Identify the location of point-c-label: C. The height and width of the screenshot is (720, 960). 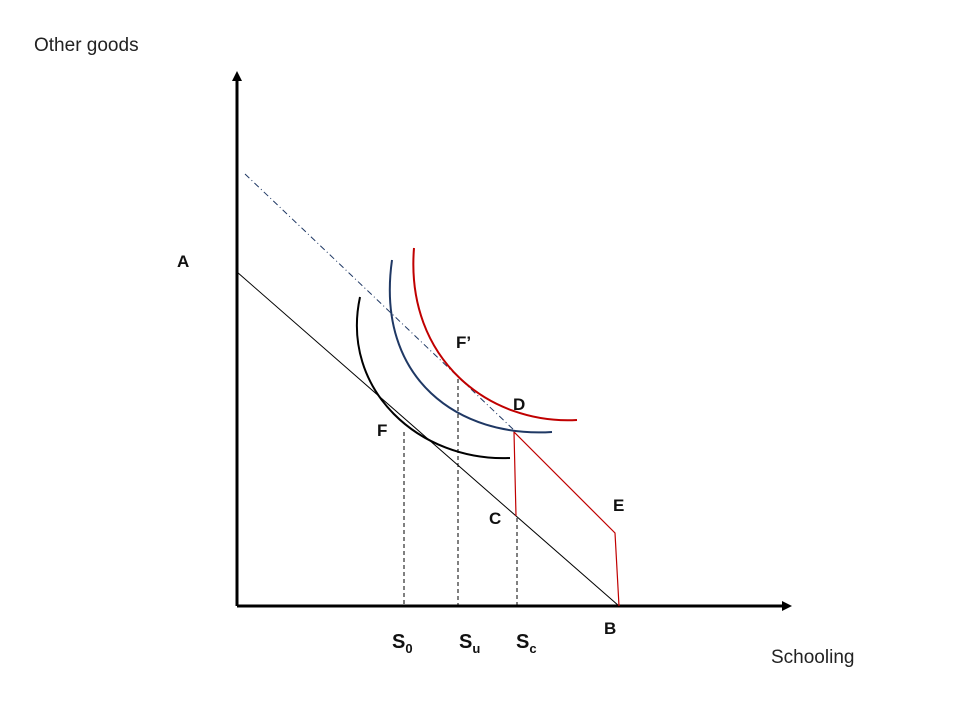
(495, 518).